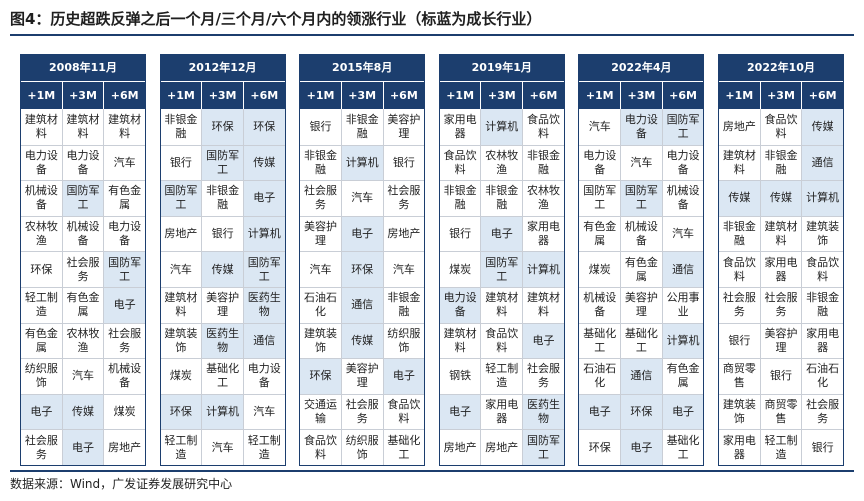 Image resolution: width=864 pixels, height=501 pixels. I want to click on industry-cell: 商贸零售, so click(739, 376).